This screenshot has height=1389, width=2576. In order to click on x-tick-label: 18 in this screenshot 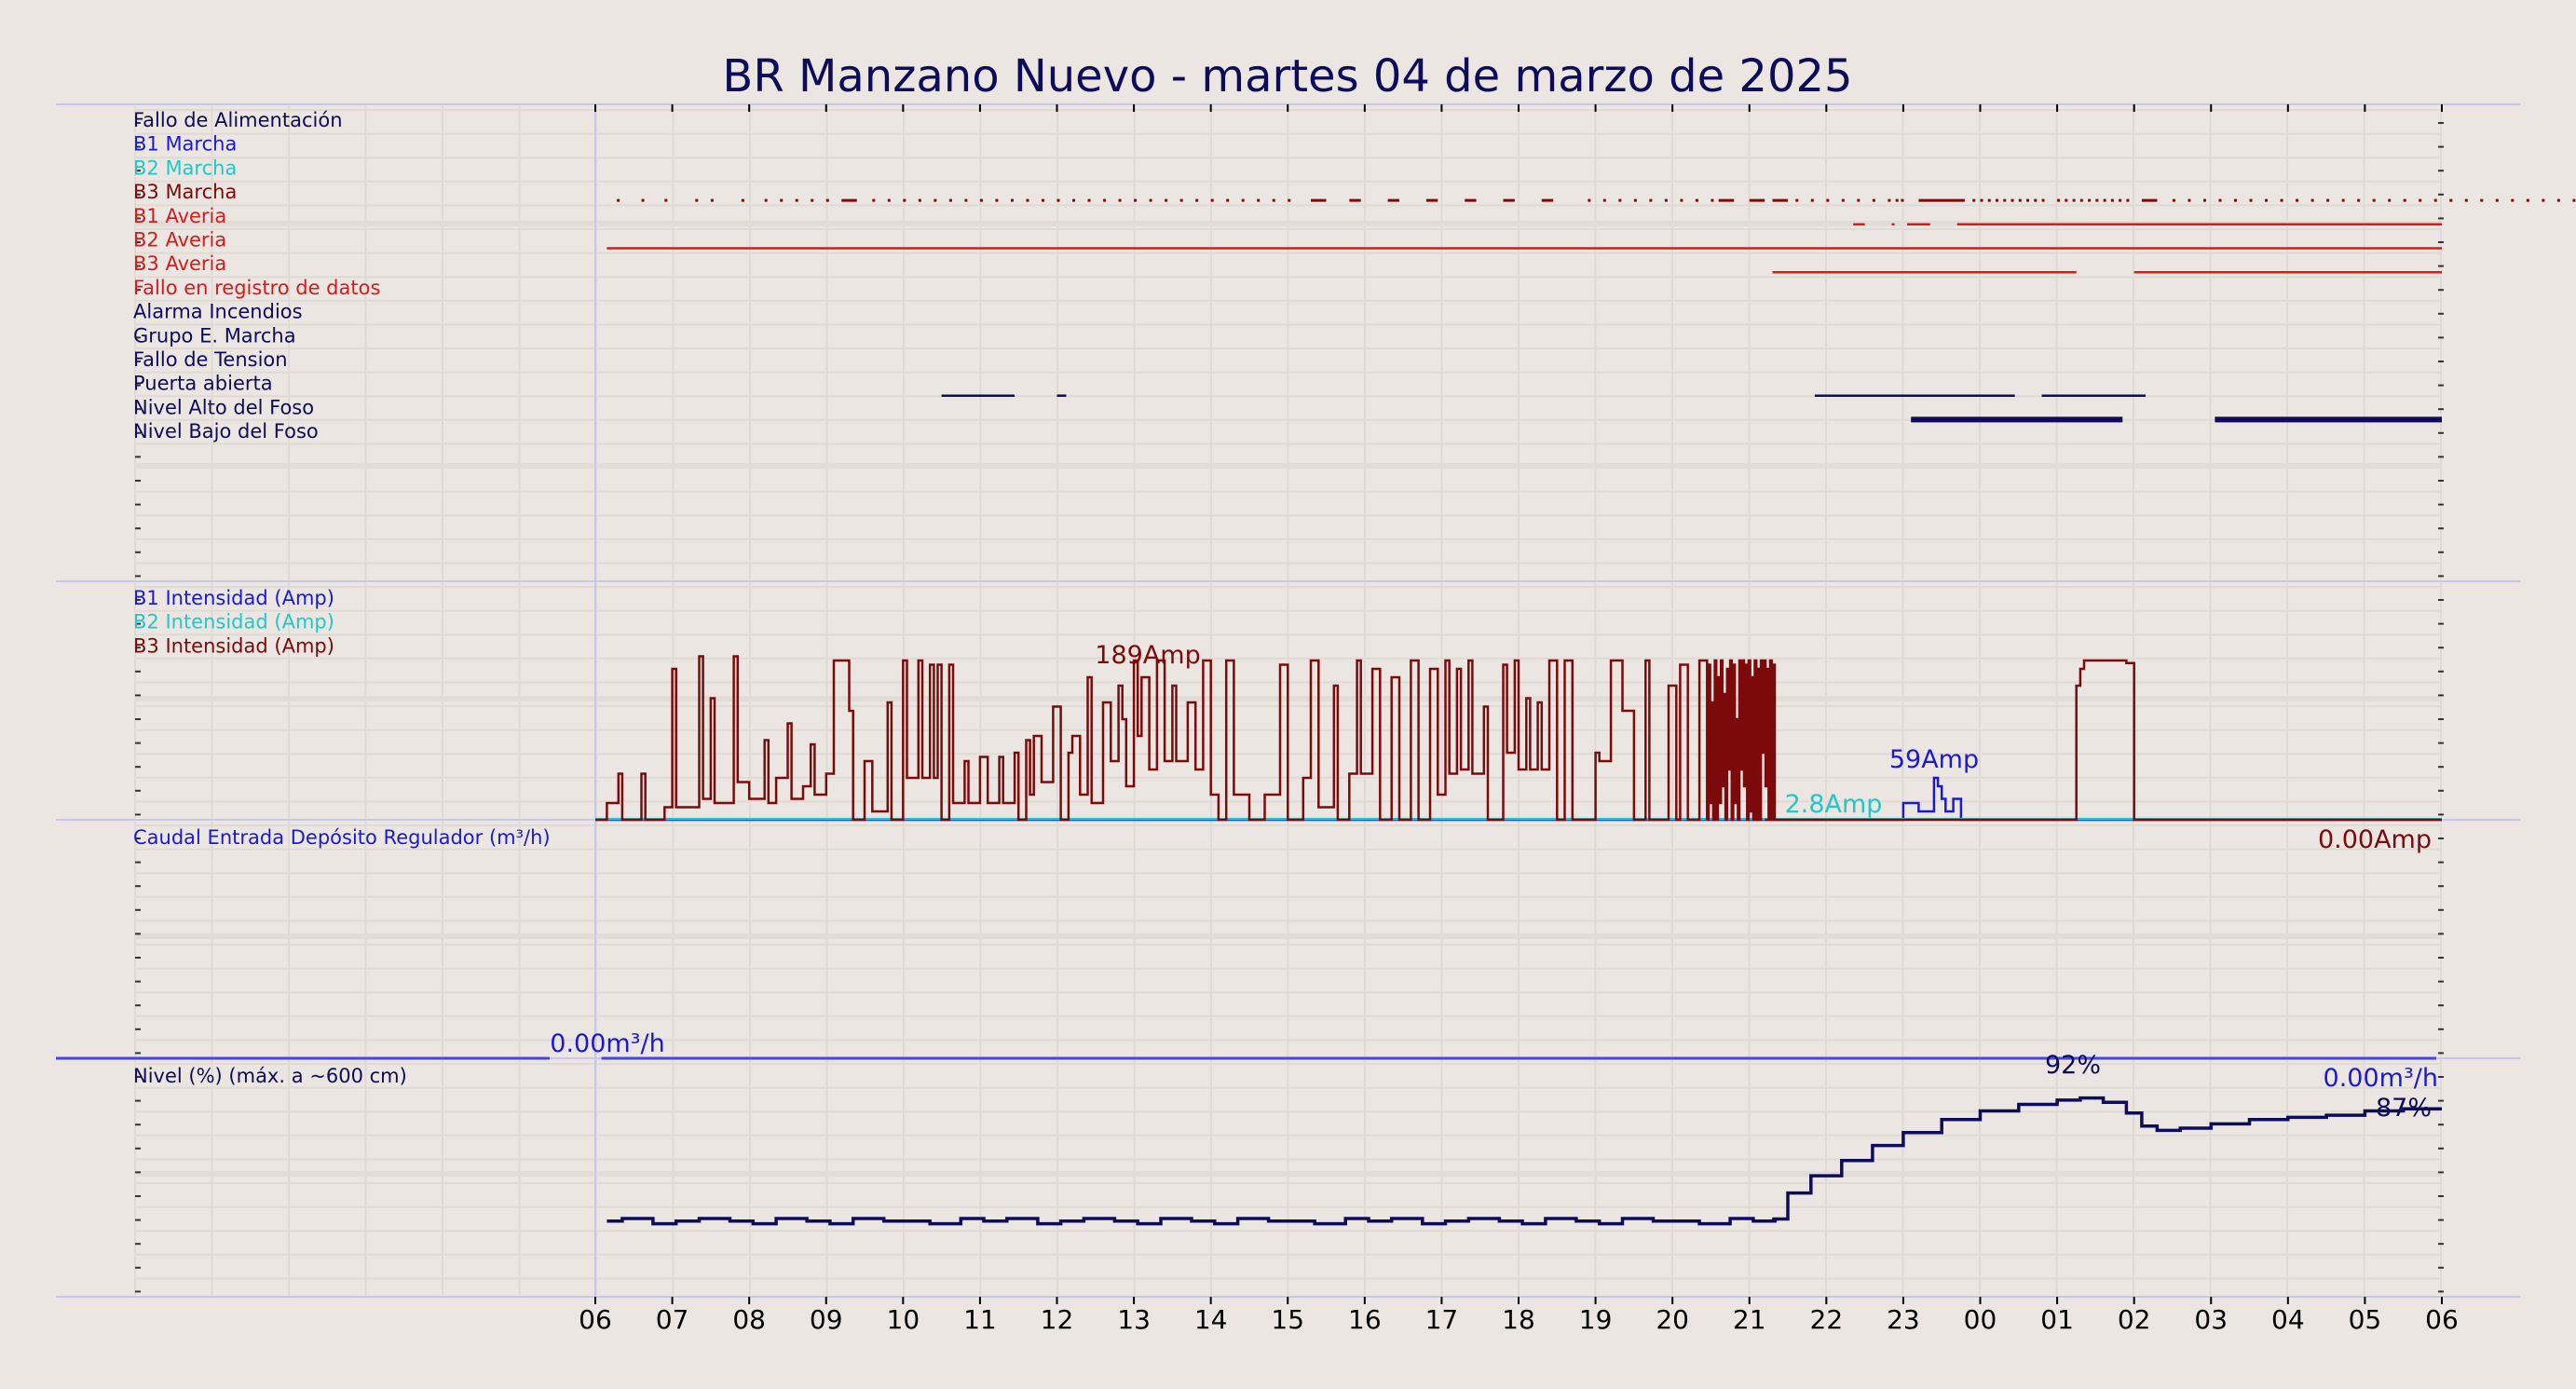, I will do `click(1518, 1319)`.